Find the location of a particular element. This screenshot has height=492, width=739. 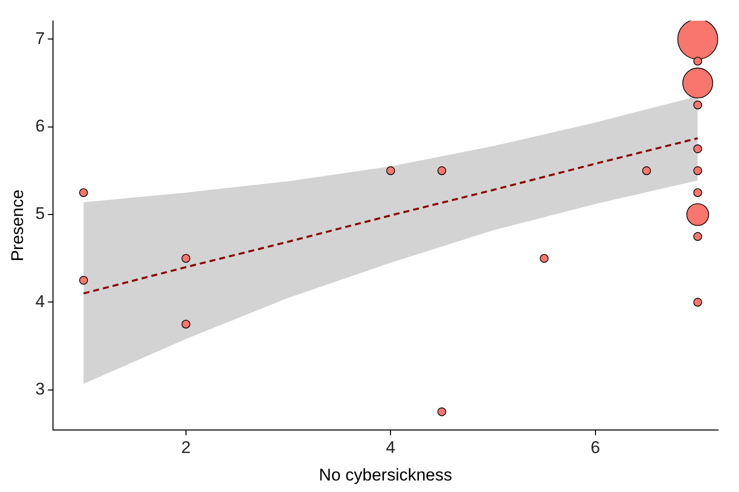

y-tick-label: 5 is located at coordinates (40, 214).